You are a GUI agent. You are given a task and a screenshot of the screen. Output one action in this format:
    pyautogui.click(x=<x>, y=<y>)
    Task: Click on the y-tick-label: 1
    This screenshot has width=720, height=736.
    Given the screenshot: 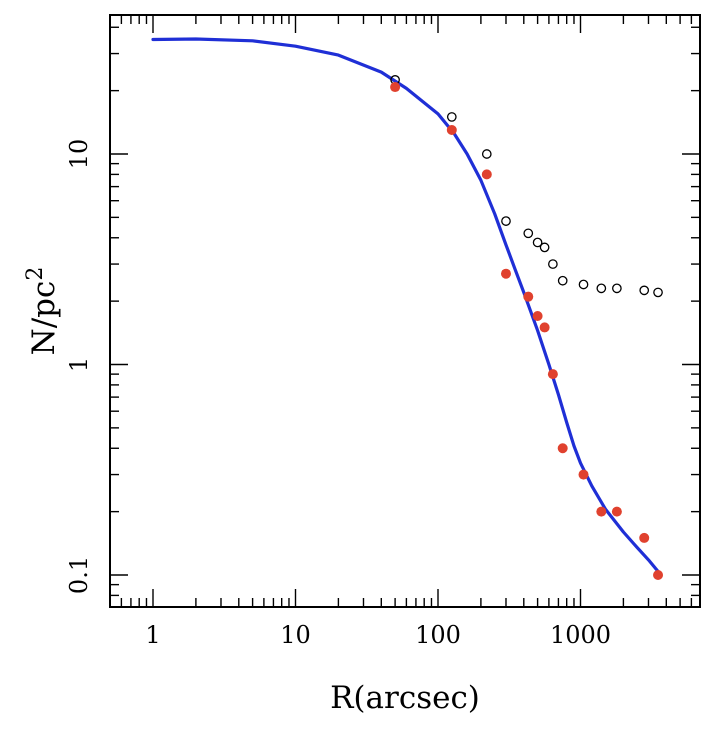 What is the action you would take?
    pyautogui.click(x=79, y=364)
    